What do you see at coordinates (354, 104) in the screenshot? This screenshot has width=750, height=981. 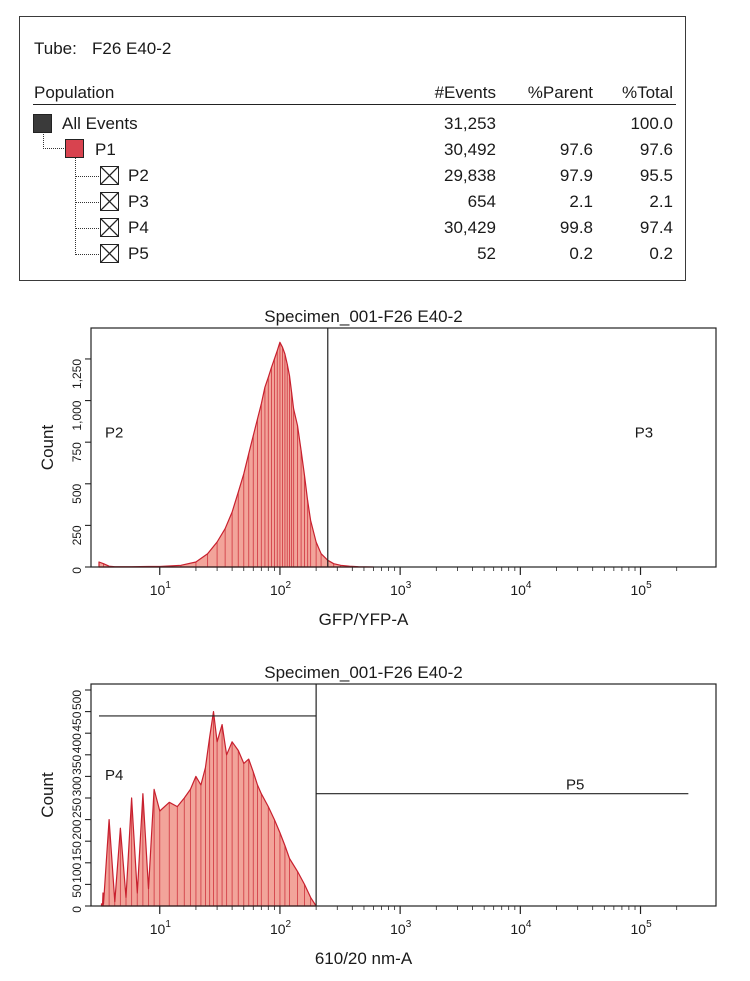 I see `header-divider` at bounding box center [354, 104].